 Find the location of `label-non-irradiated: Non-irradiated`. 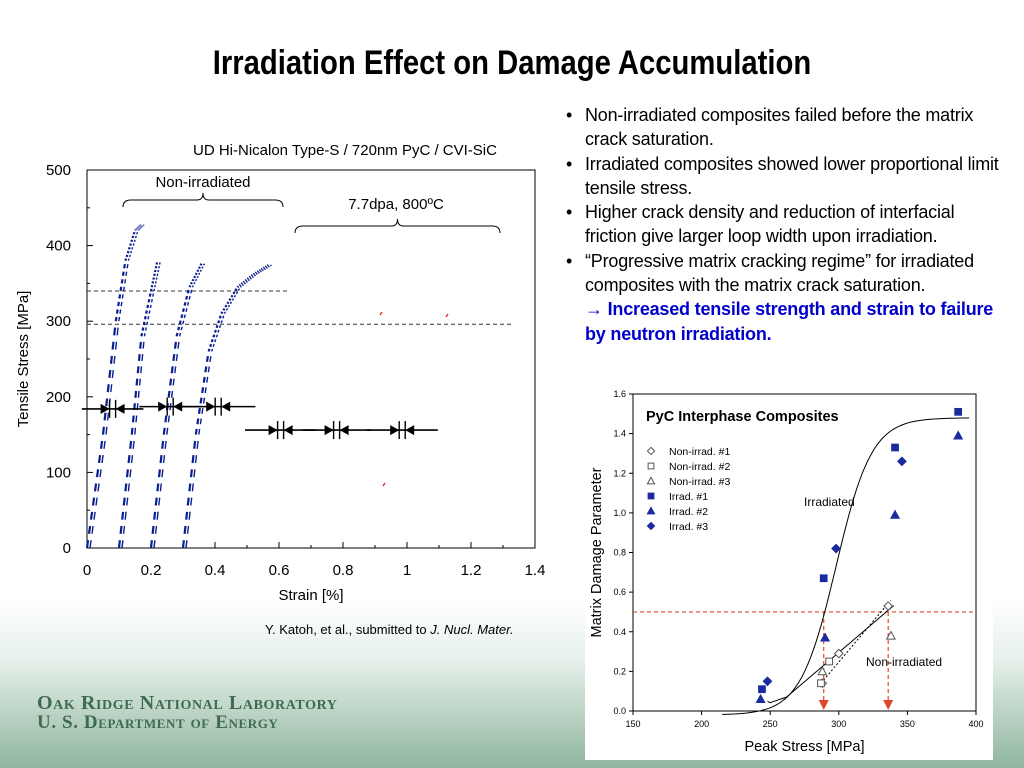

label-non-irradiated: Non-irradiated is located at coordinates (202, 182).